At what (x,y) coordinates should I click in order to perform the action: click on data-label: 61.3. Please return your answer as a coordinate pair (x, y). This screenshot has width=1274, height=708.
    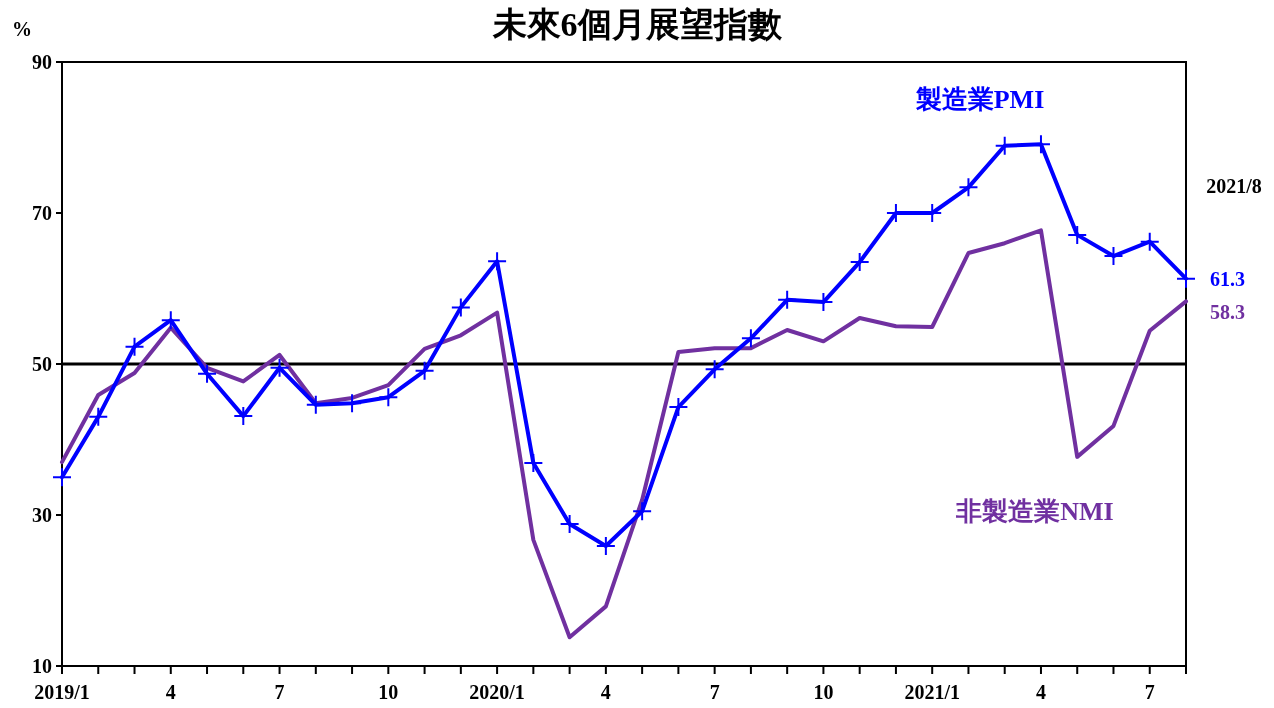
    Looking at the image, I should click on (1227, 278).